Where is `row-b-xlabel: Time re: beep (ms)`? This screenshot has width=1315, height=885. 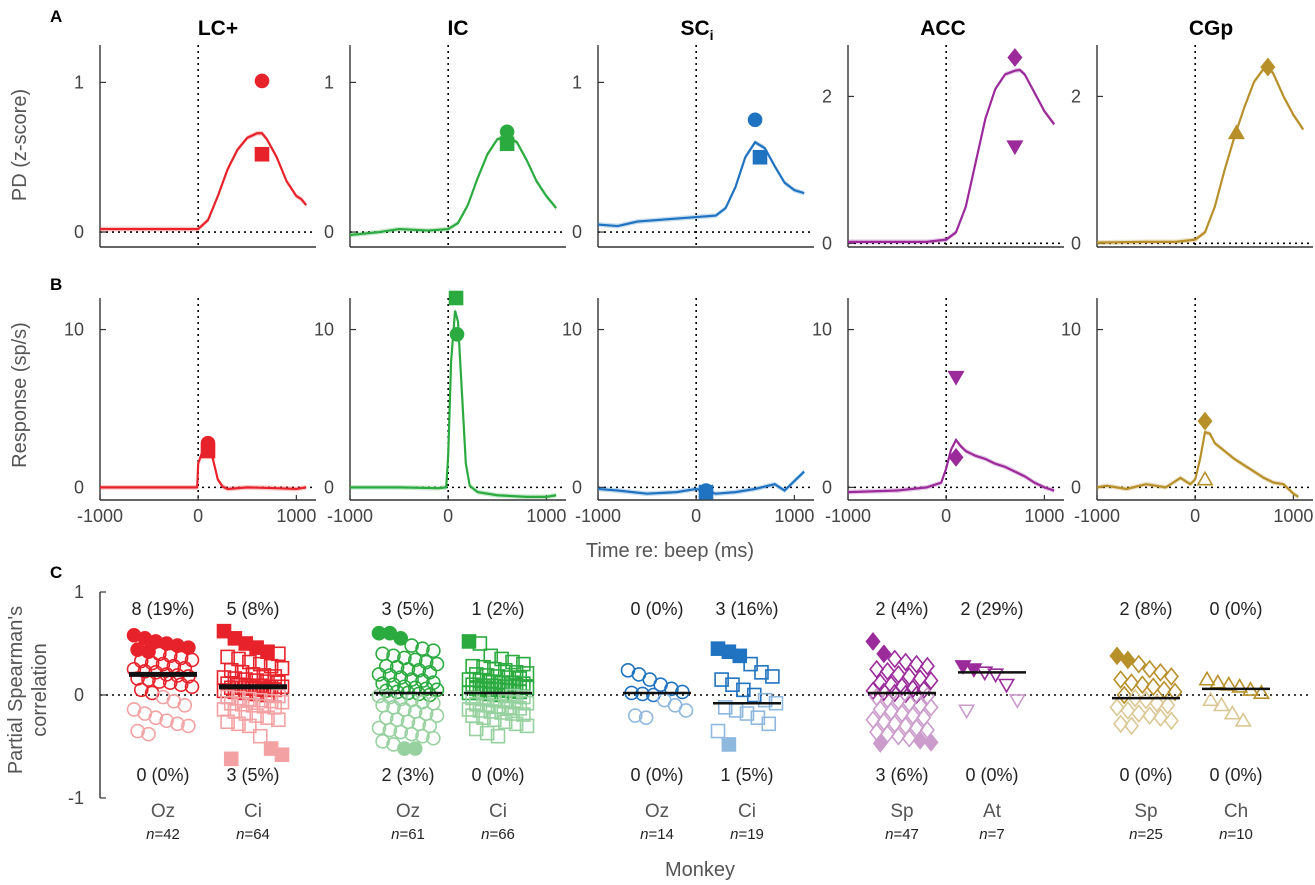 row-b-xlabel: Time re: beep (ms) is located at coordinates (670, 551).